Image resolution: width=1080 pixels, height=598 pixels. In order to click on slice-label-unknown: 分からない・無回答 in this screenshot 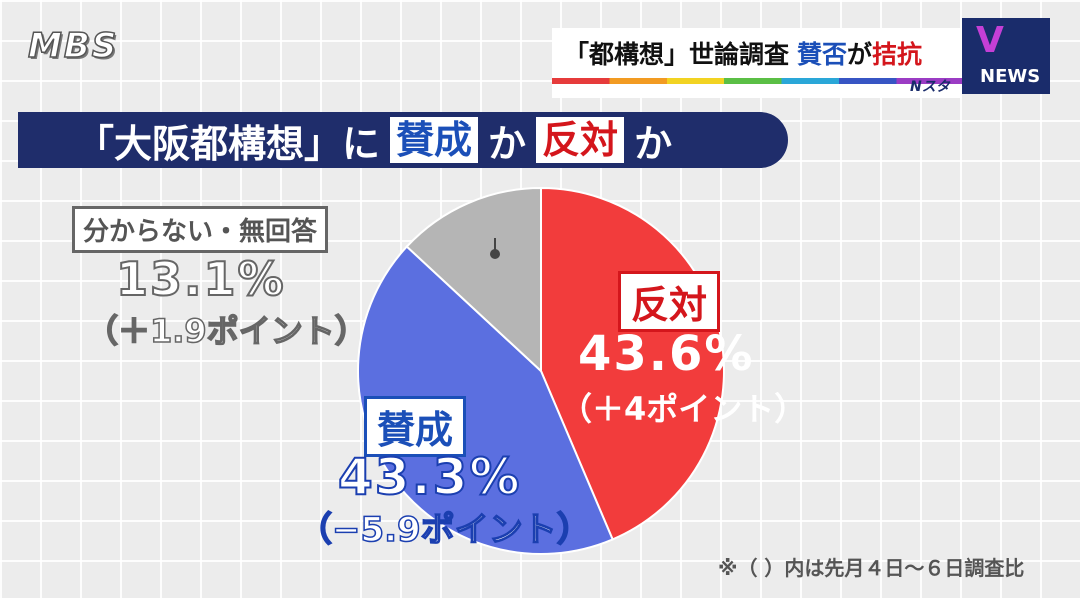, I will do `click(200, 229)`.